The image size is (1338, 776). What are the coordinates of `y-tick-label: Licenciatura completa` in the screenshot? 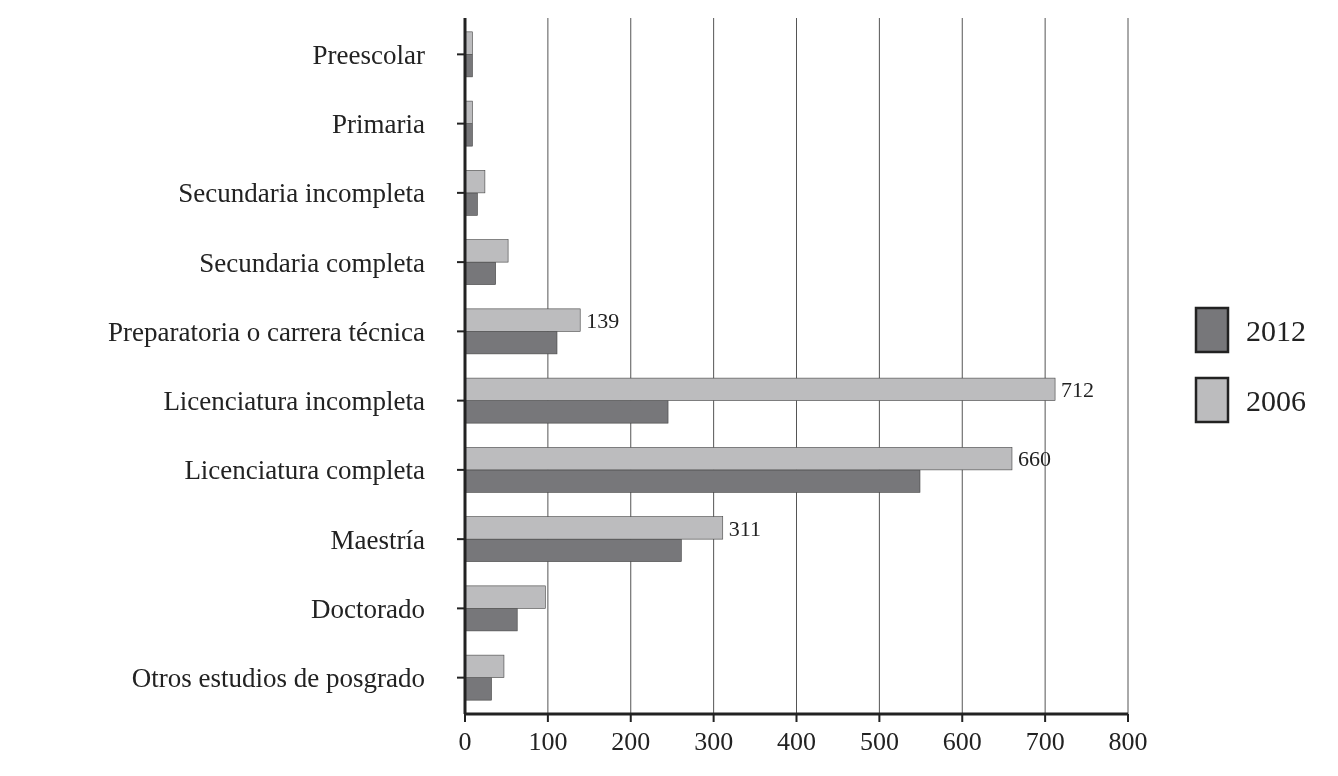 It's located at (304, 470).